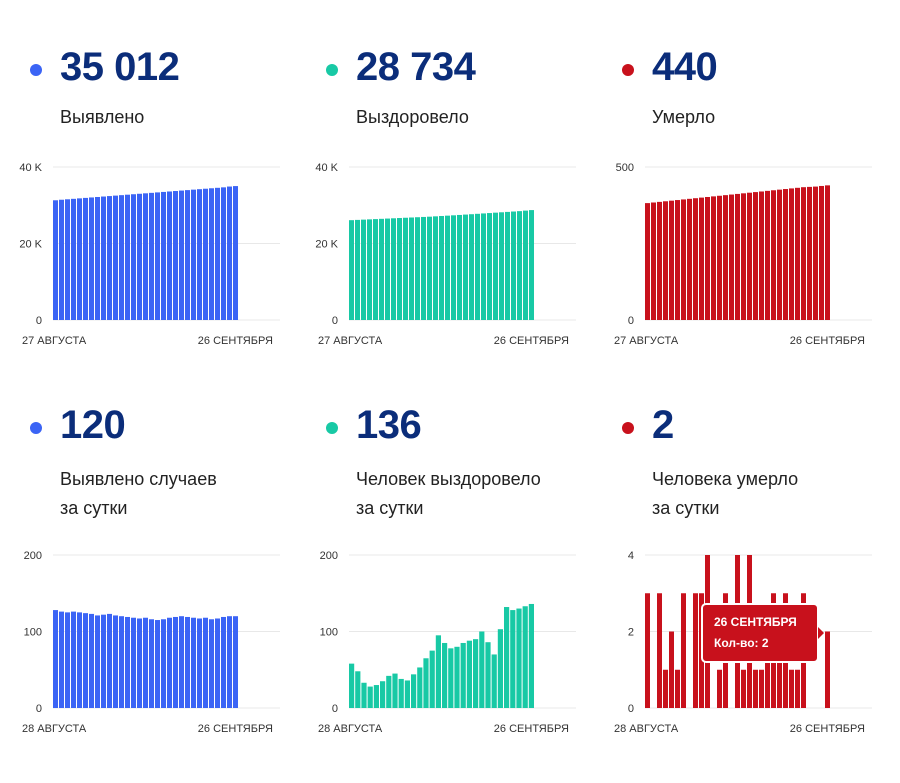  What do you see at coordinates (741, 643) in the screenshot?
I see `tooltip-value: Кол-во: 2` at bounding box center [741, 643].